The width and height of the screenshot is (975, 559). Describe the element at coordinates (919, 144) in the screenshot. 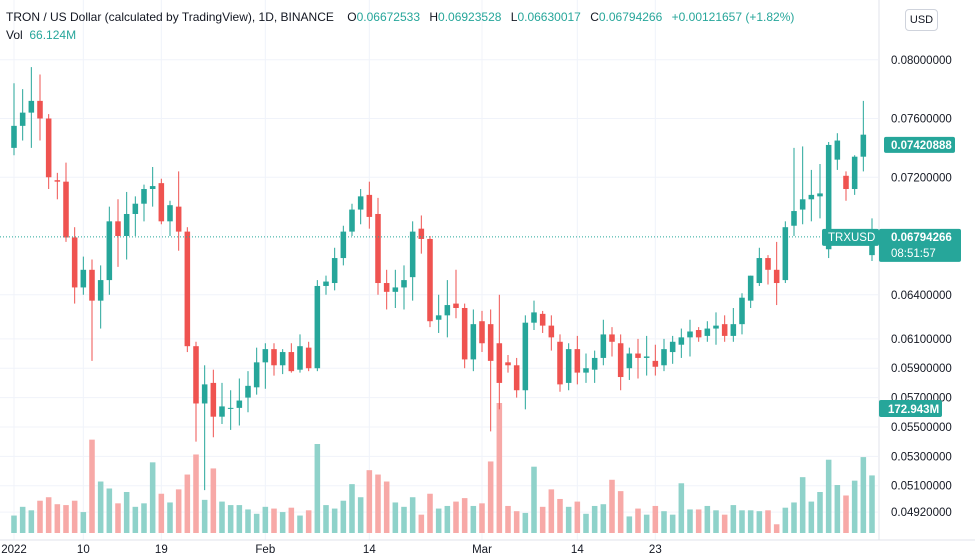

I see `last-price-tag: 0.07420888` at that location.